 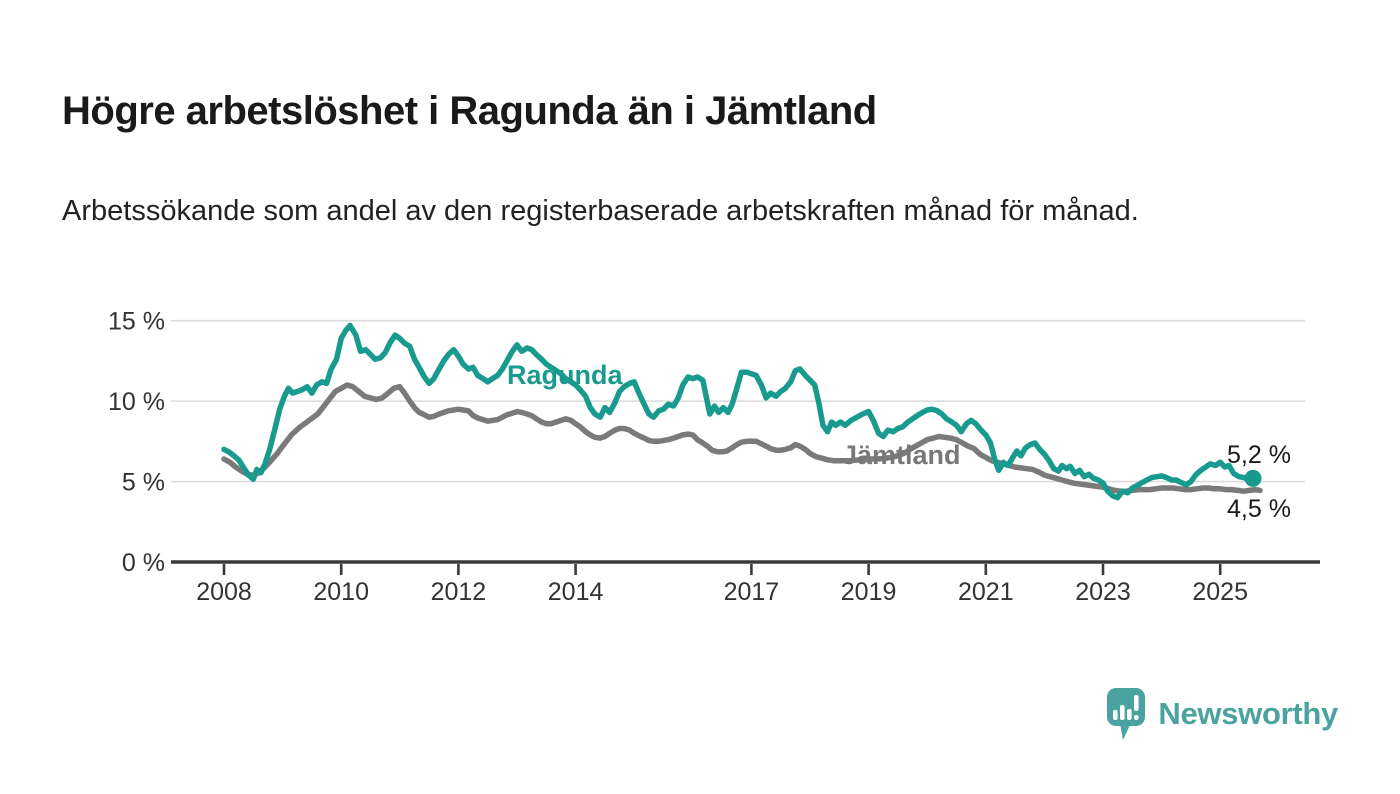 What do you see at coordinates (565, 375) in the screenshot?
I see `ragunda-series-label: Ragunda` at bounding box center [565, 375].